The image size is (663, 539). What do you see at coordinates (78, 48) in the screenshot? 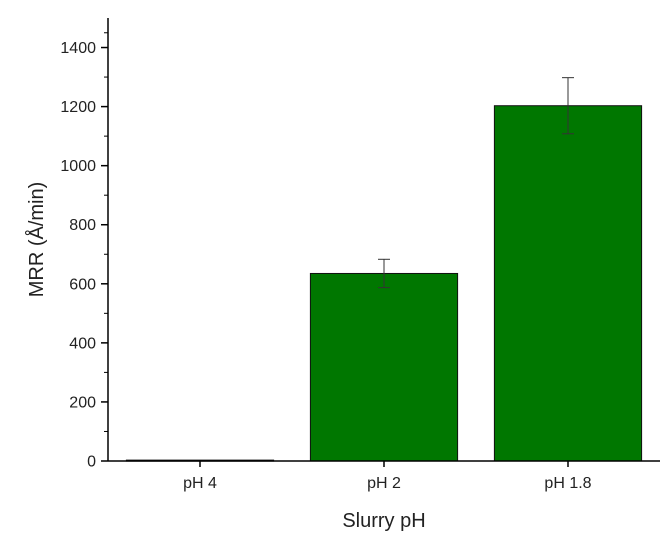
I see `y-tick-label: 1400` at bounding box center [78, 48].